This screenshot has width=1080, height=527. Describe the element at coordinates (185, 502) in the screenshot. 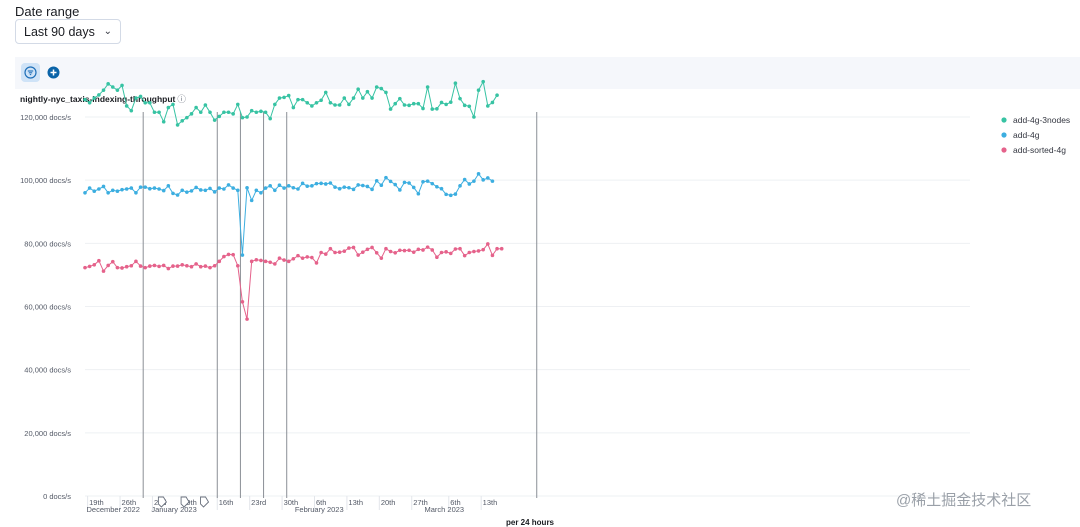

I see `tag-icon` at that location.